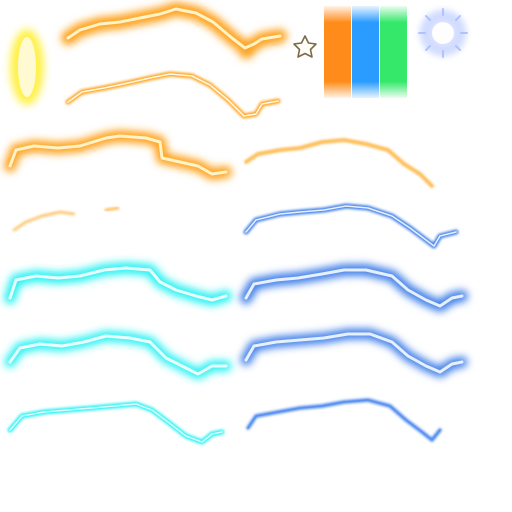 This screenshot has height=512, width=512. Describe the element at coordinates (354, 353) in the screenshot. I see `blue-lightning-medium-glow` at that location.